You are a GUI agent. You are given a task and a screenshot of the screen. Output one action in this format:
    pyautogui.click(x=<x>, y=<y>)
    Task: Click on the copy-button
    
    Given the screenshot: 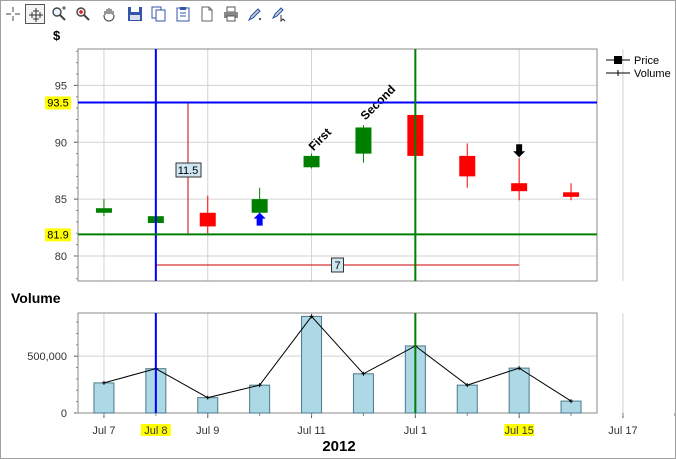 What is the action you would take?
    pyautogui.click(x=159, y=14)
    